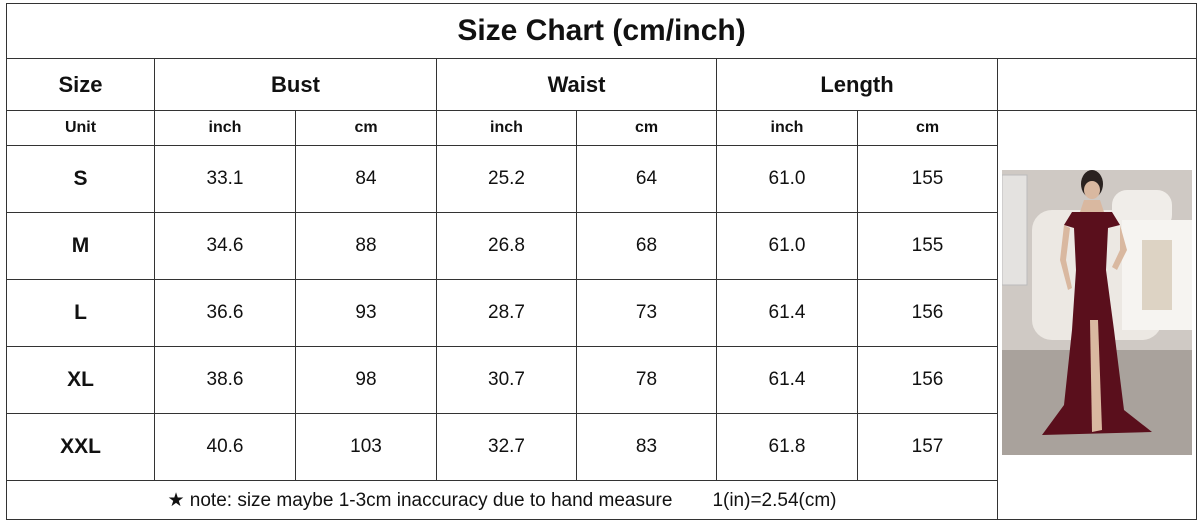  What do you see at coordinates (506, 447) in the screenshot?
I see `measurement-cell: 32.7` at bounding box center [506, 447].